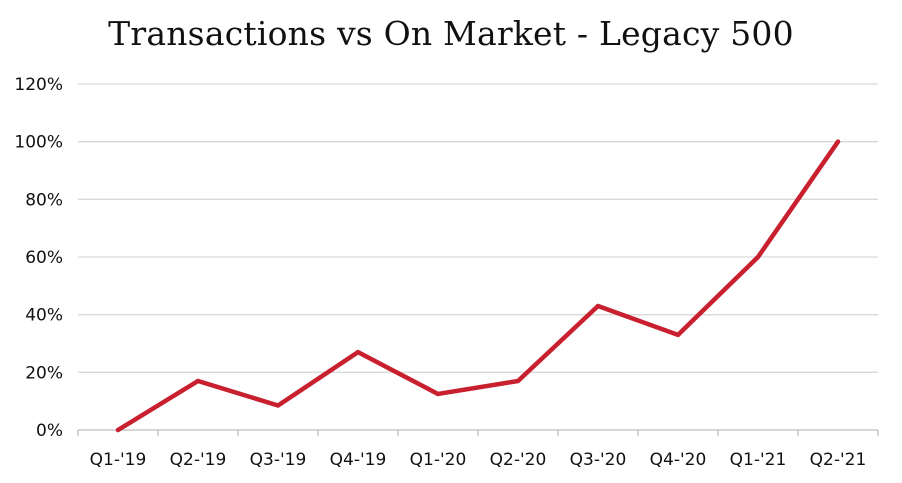 This screenshot has width=902, height=483. Describe the element at coordinates (198, 460) in the screenshot. I see `x-tick-label: Q2-'19` at that location.